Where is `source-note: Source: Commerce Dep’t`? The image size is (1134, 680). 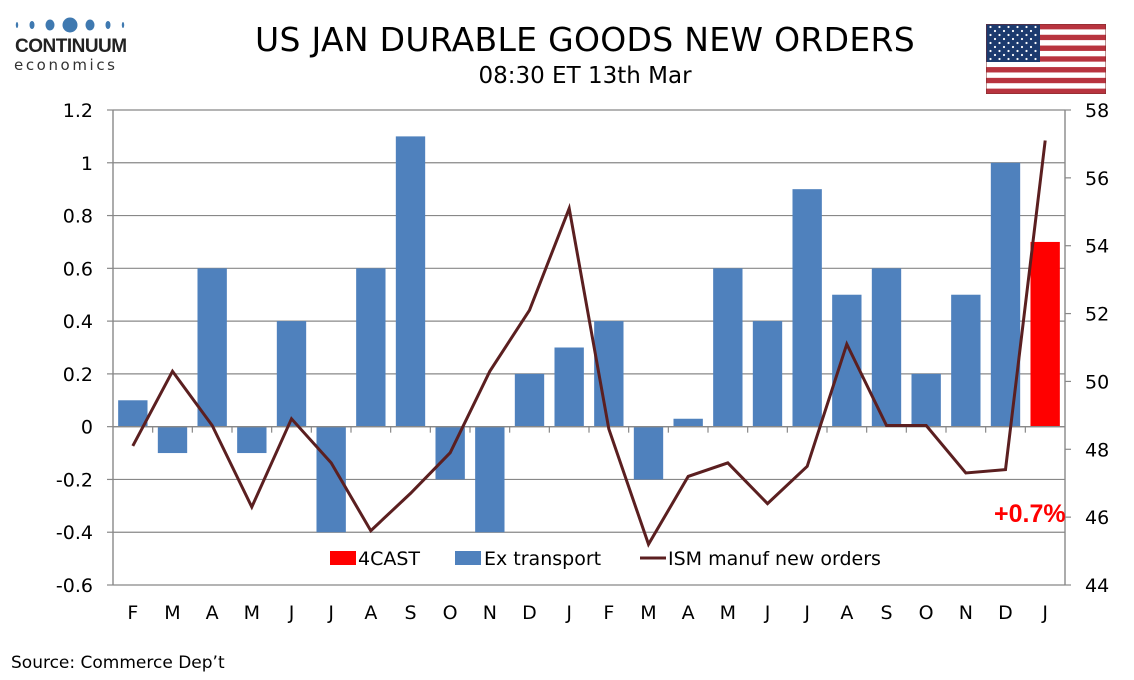
source-note: Source: Commerce Dep’t is located at coordinates (118, 663).